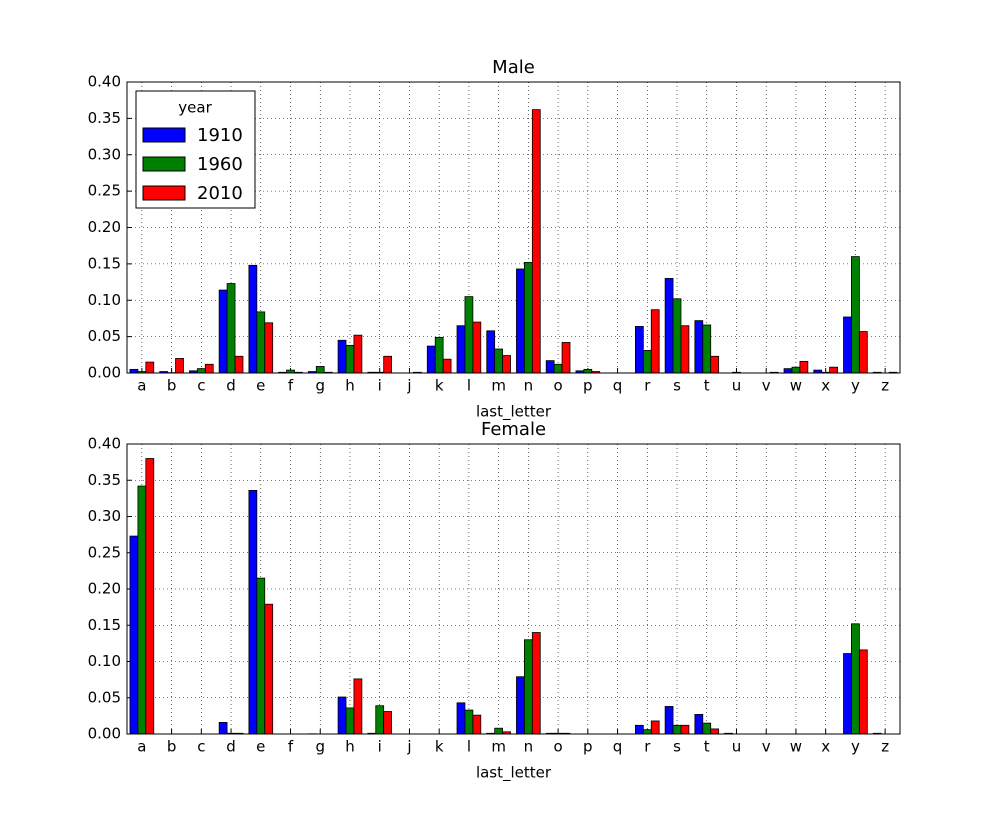 The height and width of the screenshot is (816, 1000). What do you see at coordinates (104, 373) in the screenshot?
I see `y-tick-label: 0.00` at bounding box center [104, 373].